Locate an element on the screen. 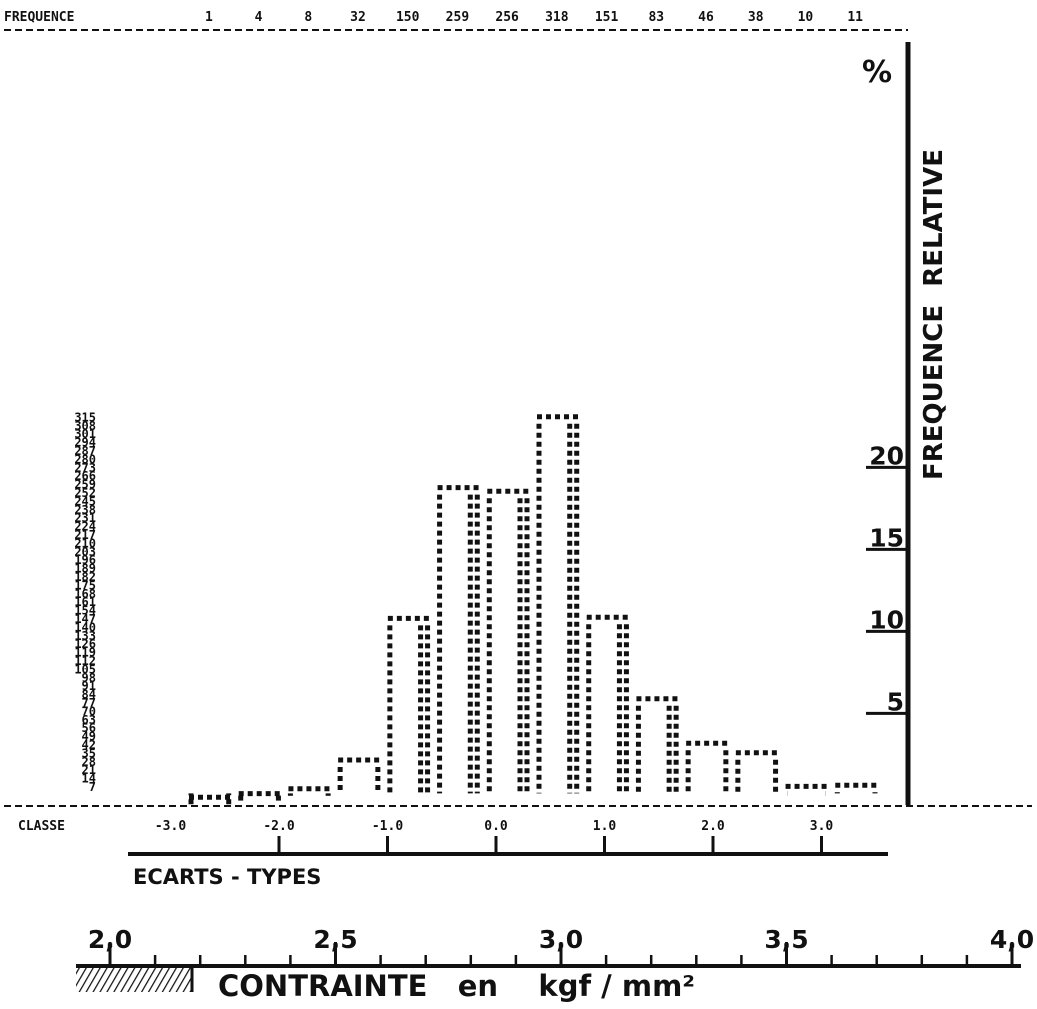  stress-tick-label: 4,0 is located at coordinates (1012, 939).